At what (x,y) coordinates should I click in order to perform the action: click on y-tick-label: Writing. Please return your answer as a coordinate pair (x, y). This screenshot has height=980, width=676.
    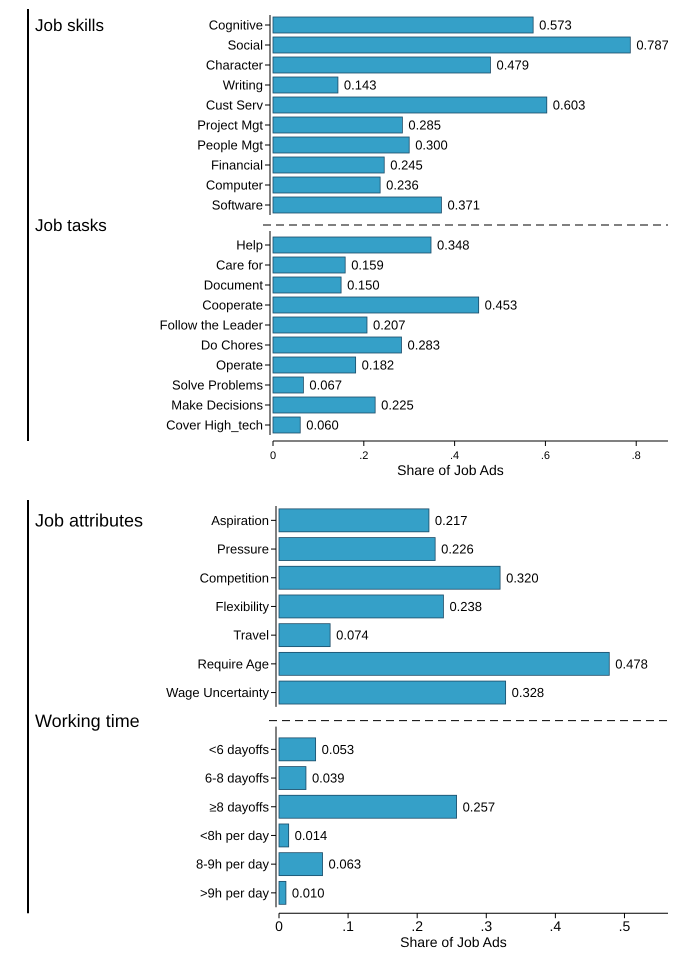
    Looking at the image, I should click on (242, 85).